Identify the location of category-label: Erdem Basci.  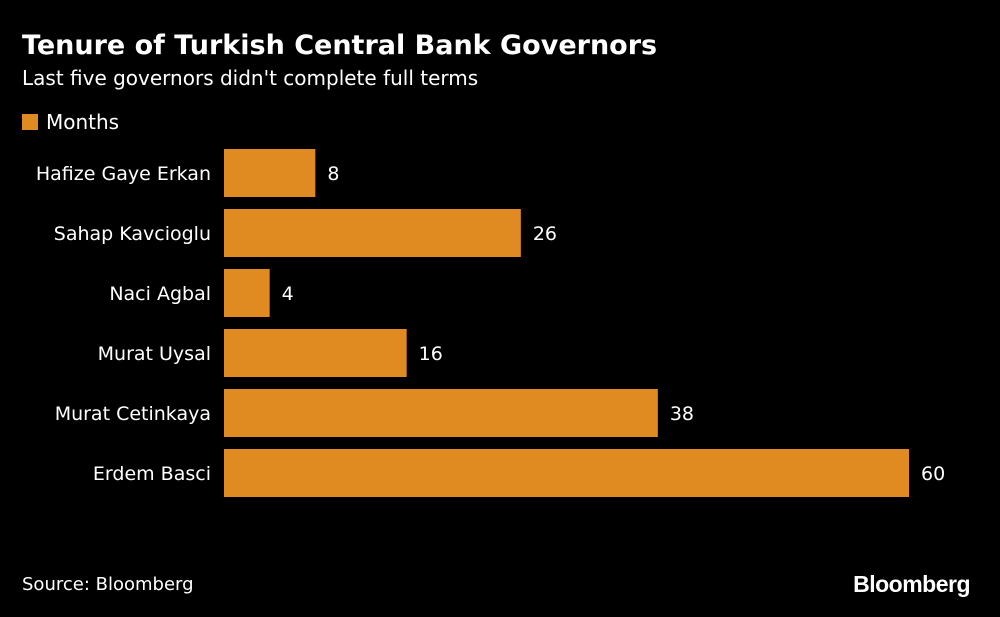
(152, 474).